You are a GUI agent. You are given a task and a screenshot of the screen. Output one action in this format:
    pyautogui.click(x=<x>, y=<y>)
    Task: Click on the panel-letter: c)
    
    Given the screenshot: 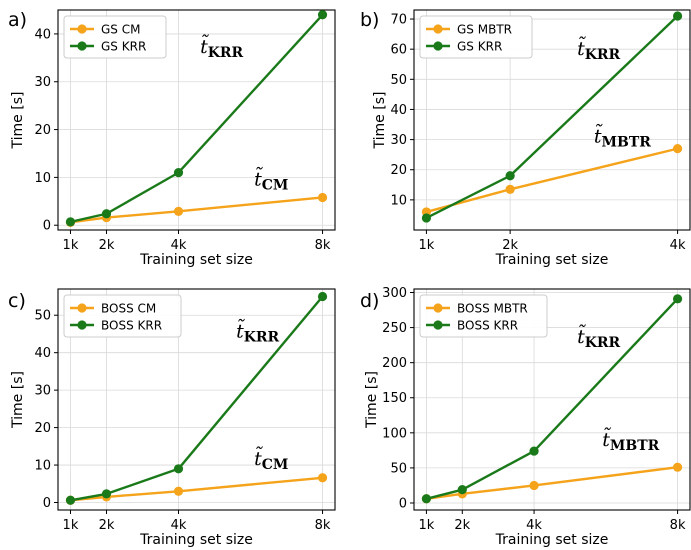 What is the action you would take?
    pyautogui.click(x=17, y=301)
    